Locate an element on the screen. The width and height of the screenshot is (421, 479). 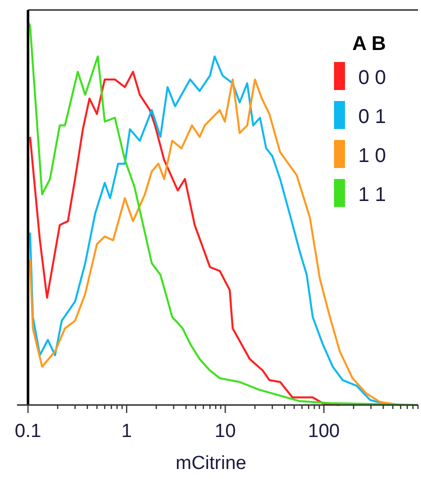
x-tick-label: 0.1 is located at coordinates (28, 431).